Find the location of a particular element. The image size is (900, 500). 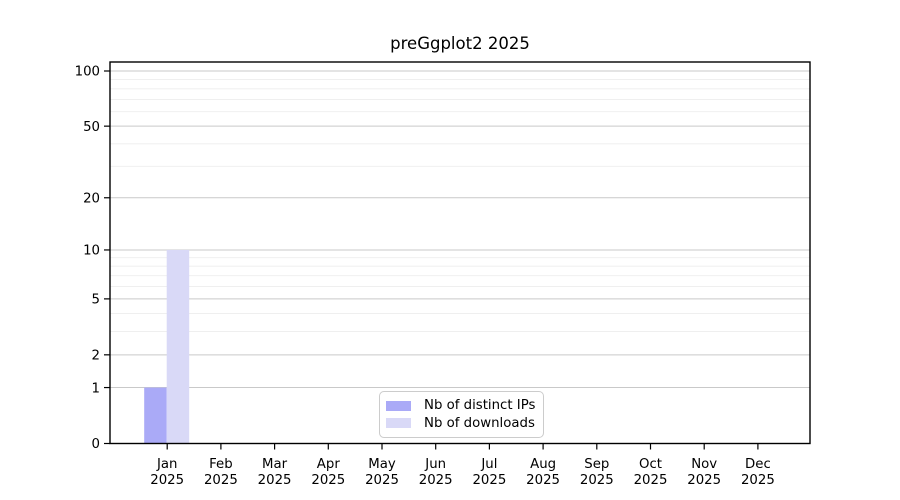

x-tick-label-month: Nov is located at coordinates (704, 464).